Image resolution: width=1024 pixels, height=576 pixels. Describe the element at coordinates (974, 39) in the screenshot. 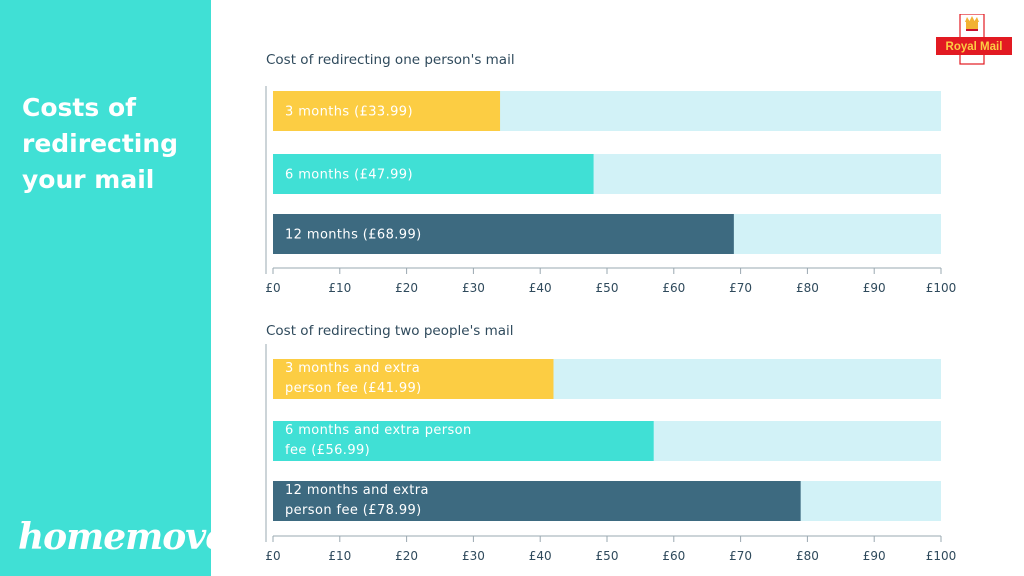

I see `royal-mail-logo: Royal Mail` at that location.